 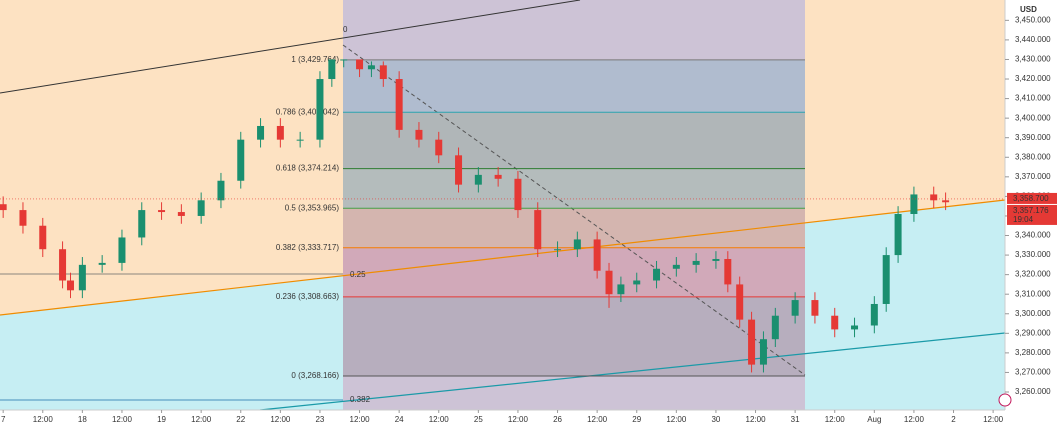 What do you see at coordinates (478, 419) in the screenshot?
I see `x-tick-label: 25` at bounding box center [478, 419].